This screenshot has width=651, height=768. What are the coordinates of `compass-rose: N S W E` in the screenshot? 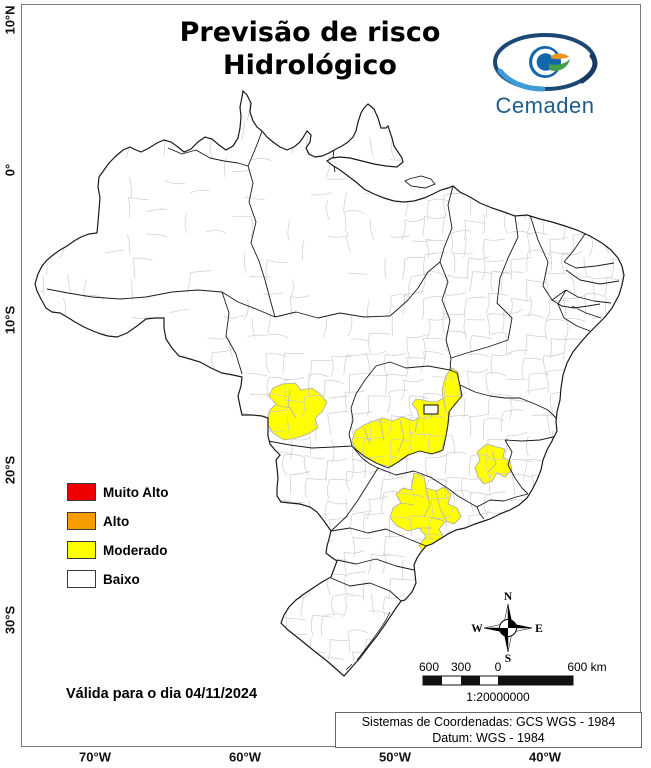 It's located at (507, 628).